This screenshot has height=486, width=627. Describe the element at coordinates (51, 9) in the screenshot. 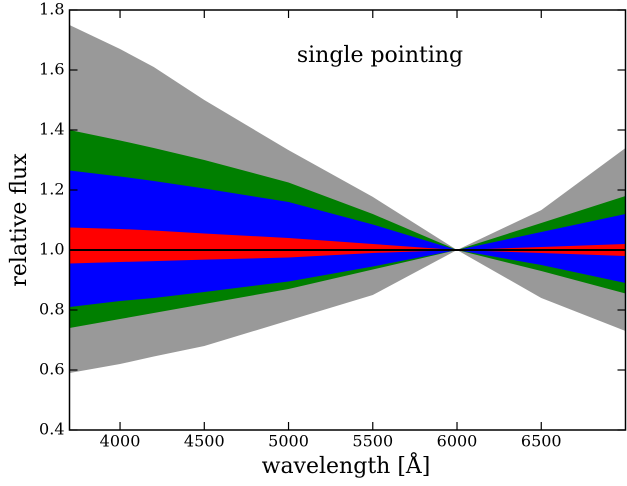

I see `y-tick-label: 1.8` at that location.